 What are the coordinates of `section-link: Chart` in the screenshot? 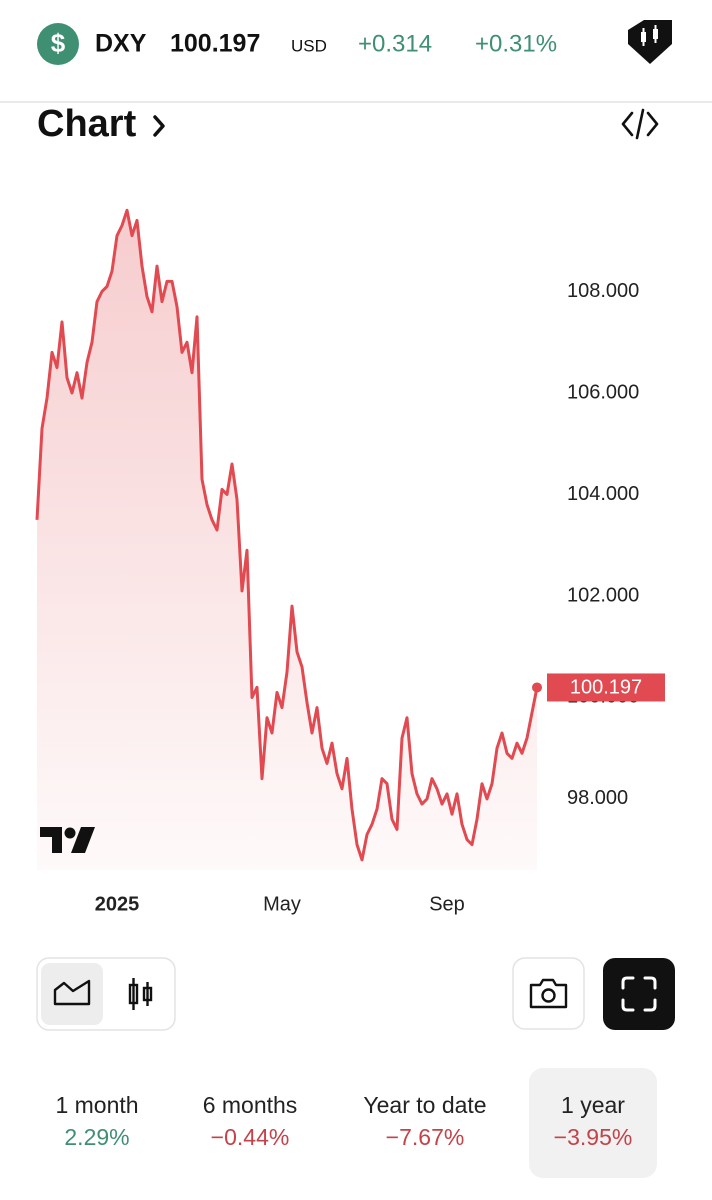 It's located at (101, 124).